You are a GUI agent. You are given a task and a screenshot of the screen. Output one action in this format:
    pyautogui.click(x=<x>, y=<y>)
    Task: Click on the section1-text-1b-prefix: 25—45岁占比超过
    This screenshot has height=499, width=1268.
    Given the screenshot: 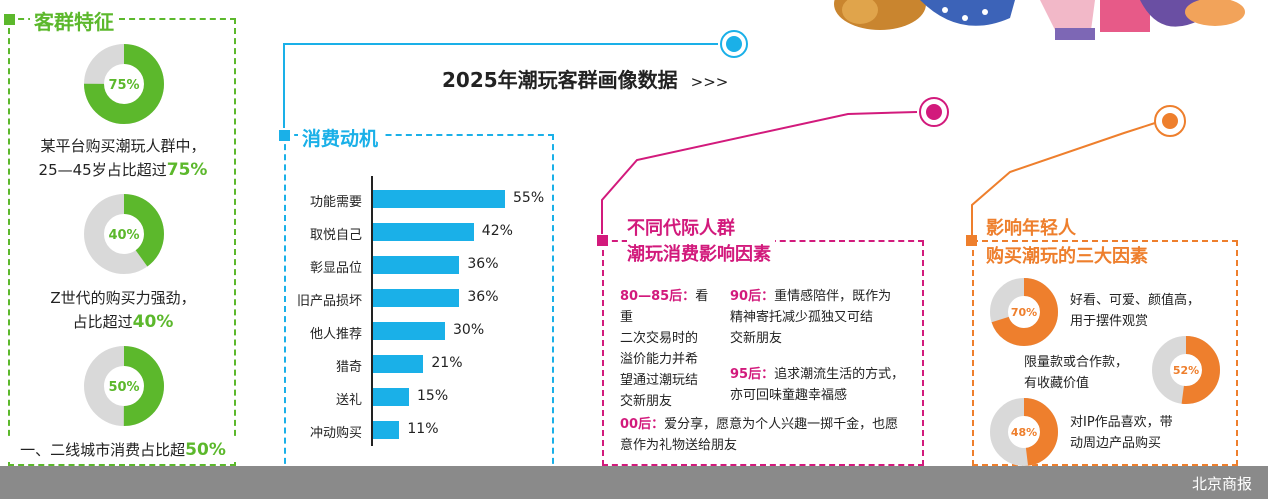 What is the action you would take?
    pyautogui.click(x=102, y=170)
    